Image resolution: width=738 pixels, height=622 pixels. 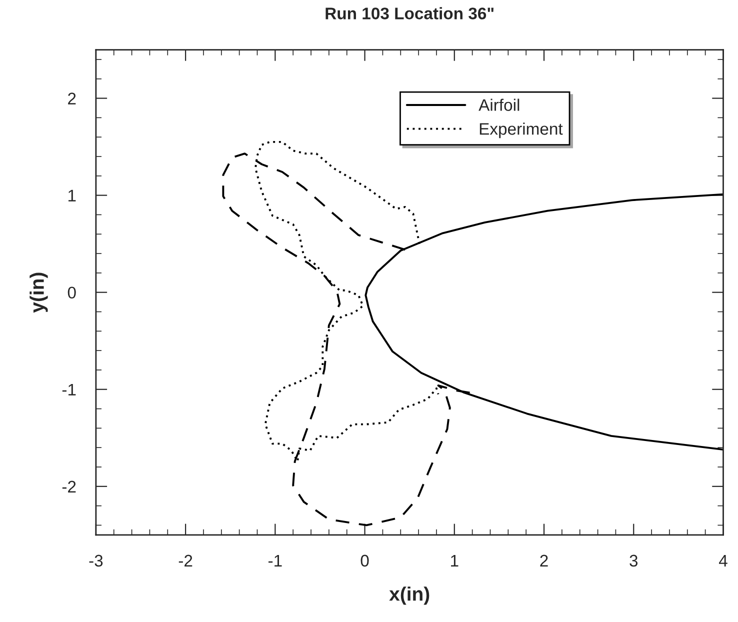 What do you see at coordinates (410, 13) in the screenshot?
I see `chart-title: Run 103 Location 36"` at bounding box center [410, 13].